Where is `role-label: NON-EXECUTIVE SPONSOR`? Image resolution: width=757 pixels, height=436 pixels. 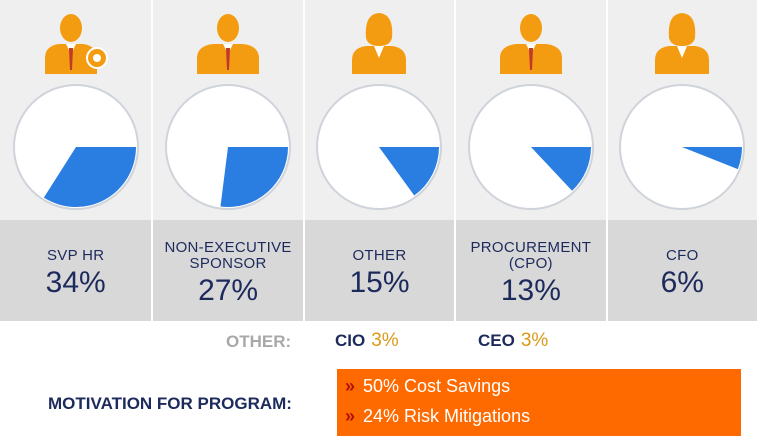 role-label: NON-EXECUTIVE SPONSOR is located at coordinates (228, 255).